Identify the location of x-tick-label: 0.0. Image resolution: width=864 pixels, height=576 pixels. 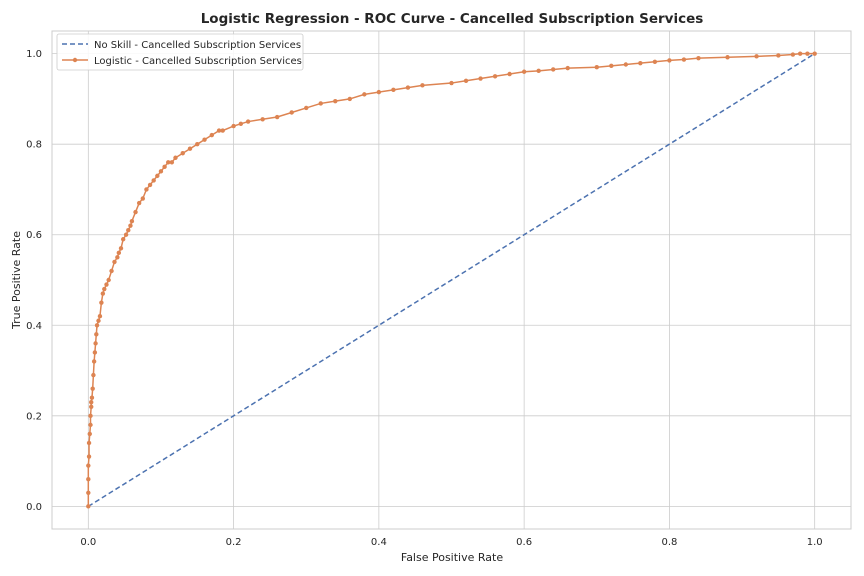
(88, 542).